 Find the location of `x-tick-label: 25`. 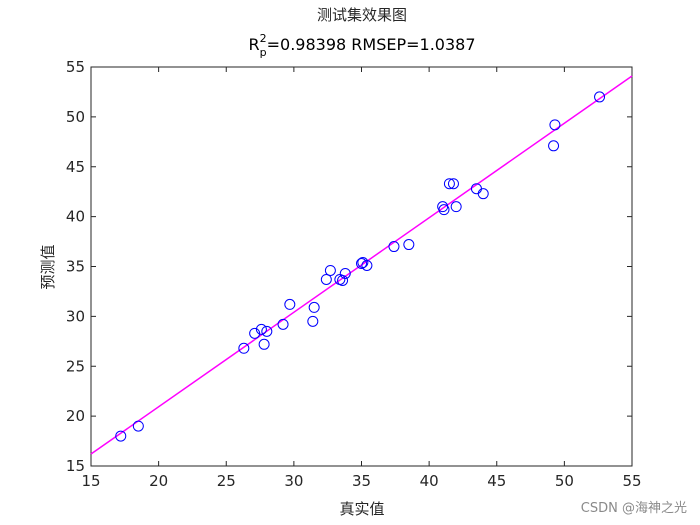

x-tick-label: 25 is located at coordinates (226, 481).